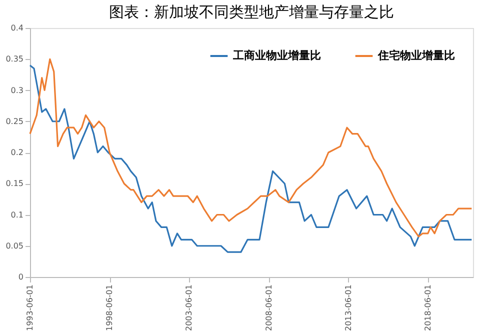 The height and width of the screenshot is (336, 478). What do you see at coordinates (276, 55) in the screenshot?
I see `legend-label: 工商业物业增量比` at bounding box center [276, 55].